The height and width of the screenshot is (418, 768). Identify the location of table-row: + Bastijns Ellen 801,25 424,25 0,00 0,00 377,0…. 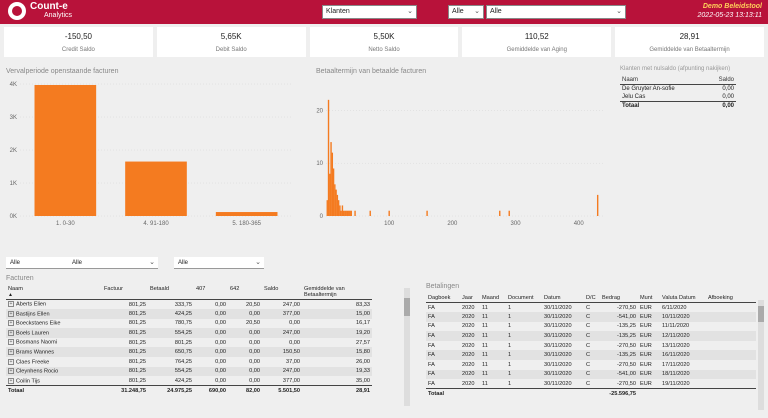
(189, 314).